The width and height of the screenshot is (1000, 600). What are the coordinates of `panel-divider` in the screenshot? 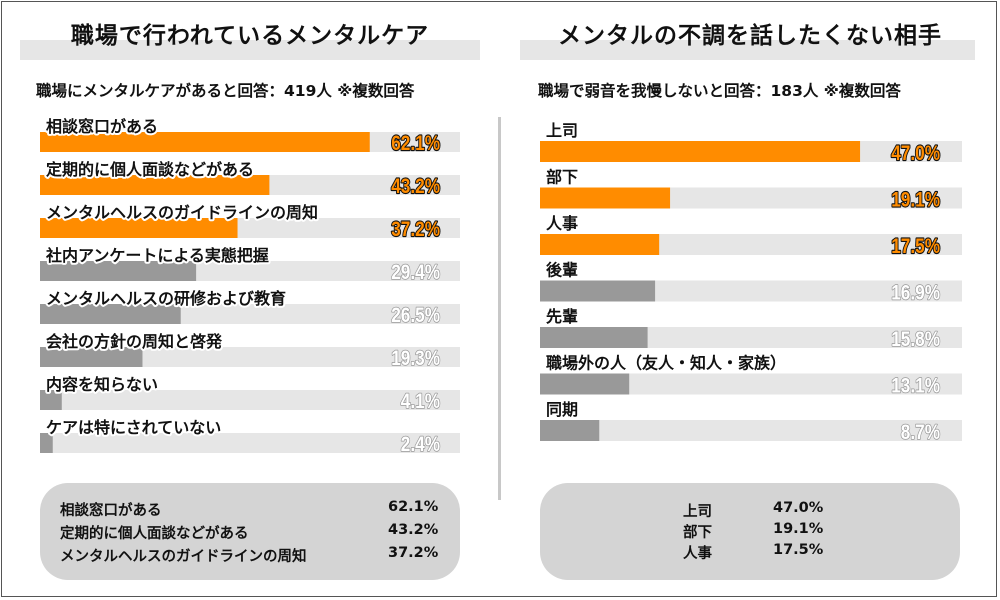 It's located at (499, 308).